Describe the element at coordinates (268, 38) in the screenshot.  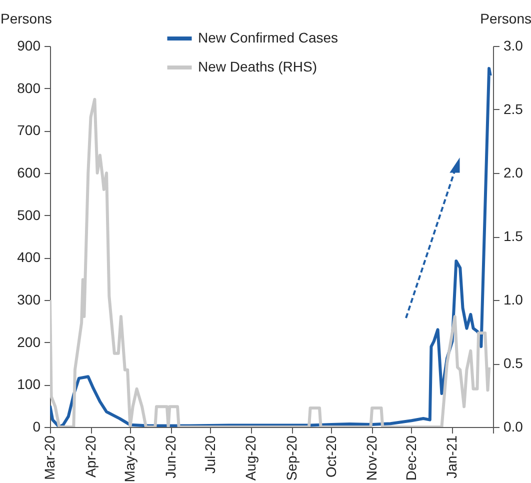
I see `legend-label: New Confirmed Cases` at that location.